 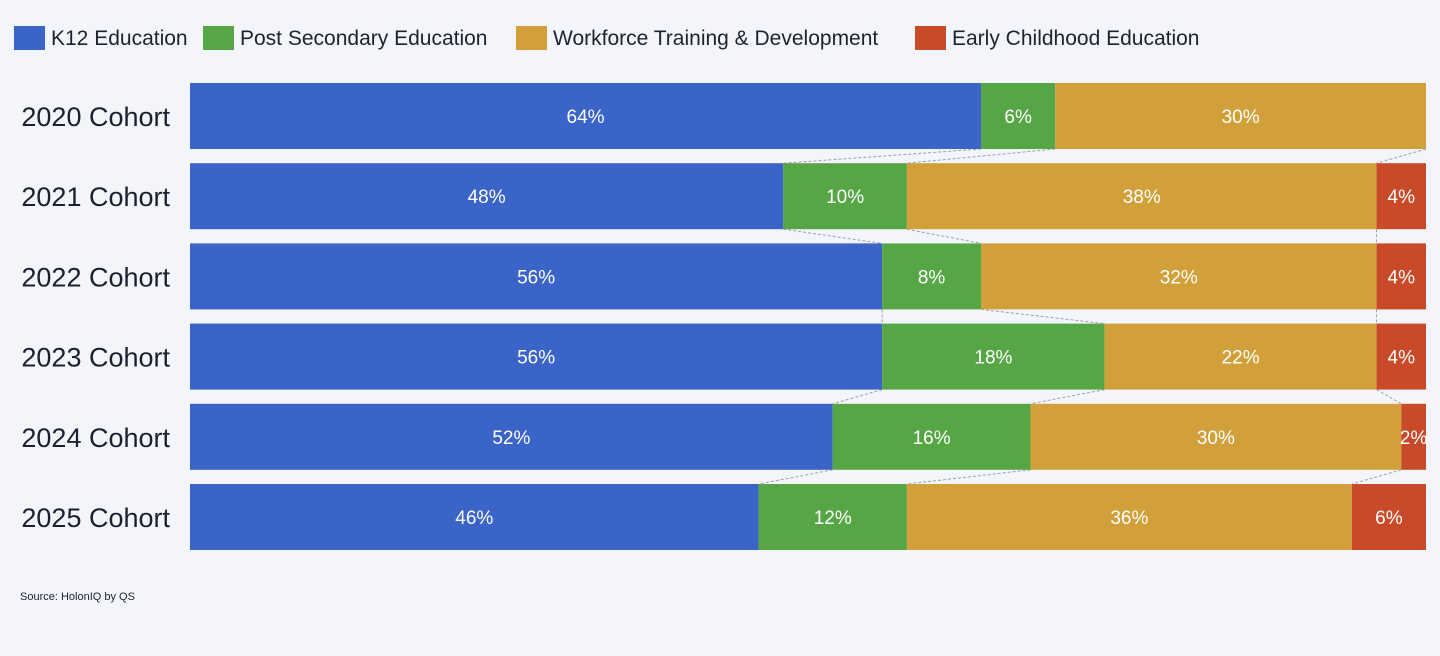 I want to click on bar-row-2020-cohort: 64% 6% 30%, so click(x=808, y=116).